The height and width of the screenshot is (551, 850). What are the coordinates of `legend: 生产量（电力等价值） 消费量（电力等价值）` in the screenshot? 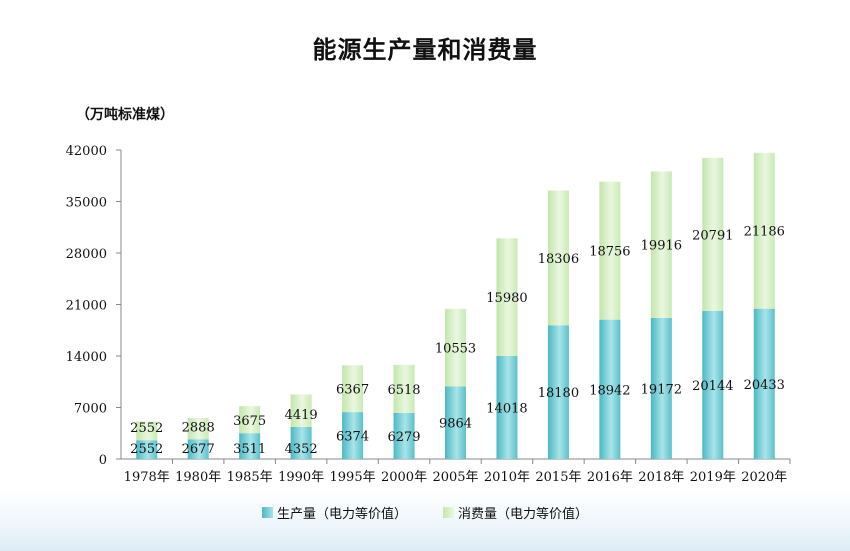 It's located at (425, 512).